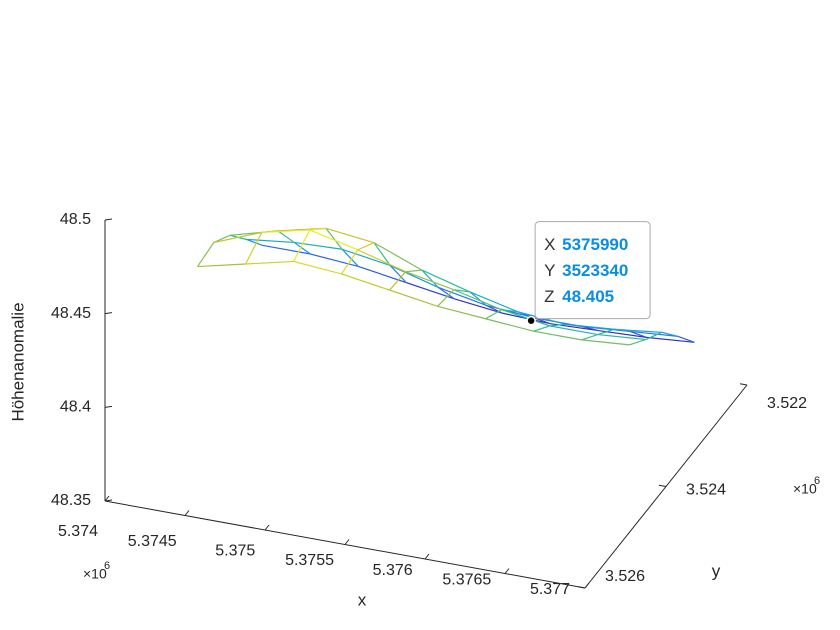 The width and height of the screenshot is (840, 630). What do you see at coordinates (71, 313) in the screenshot?
I see `z-tick-label: 48.45` at bounding box center [71, 313].